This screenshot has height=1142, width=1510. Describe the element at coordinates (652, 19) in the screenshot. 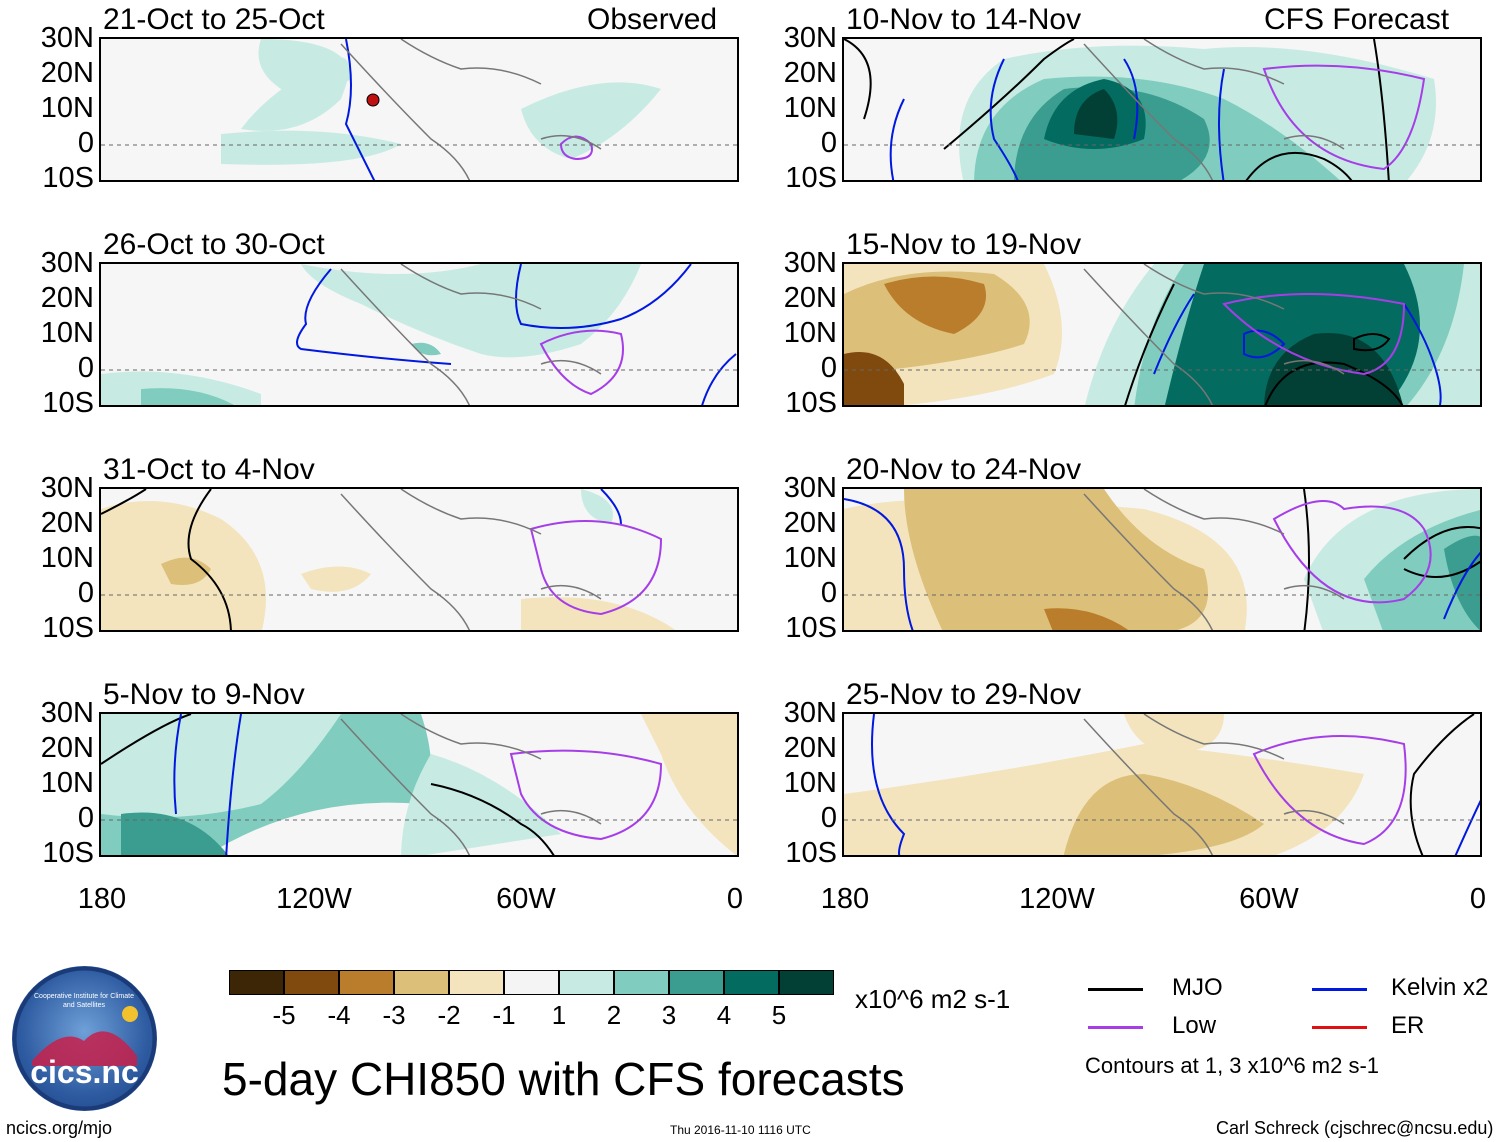

I see `observed-label: Observed` at that location.